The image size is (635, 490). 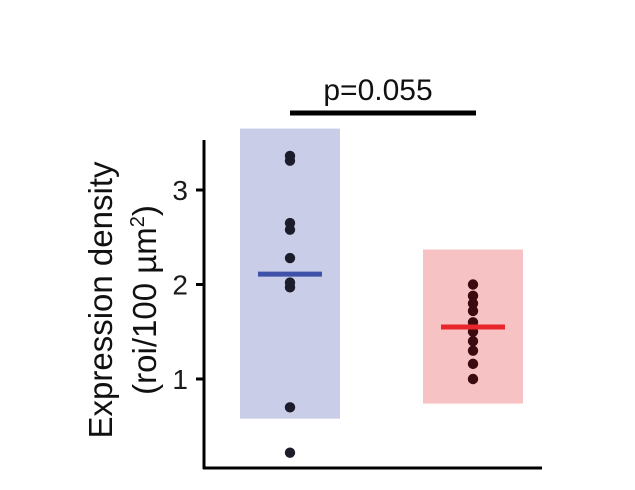 What do you see at coordinates (180, 190) in the screenshot?
I see `y-tick-label: 3` at bounding box center [180, 190].